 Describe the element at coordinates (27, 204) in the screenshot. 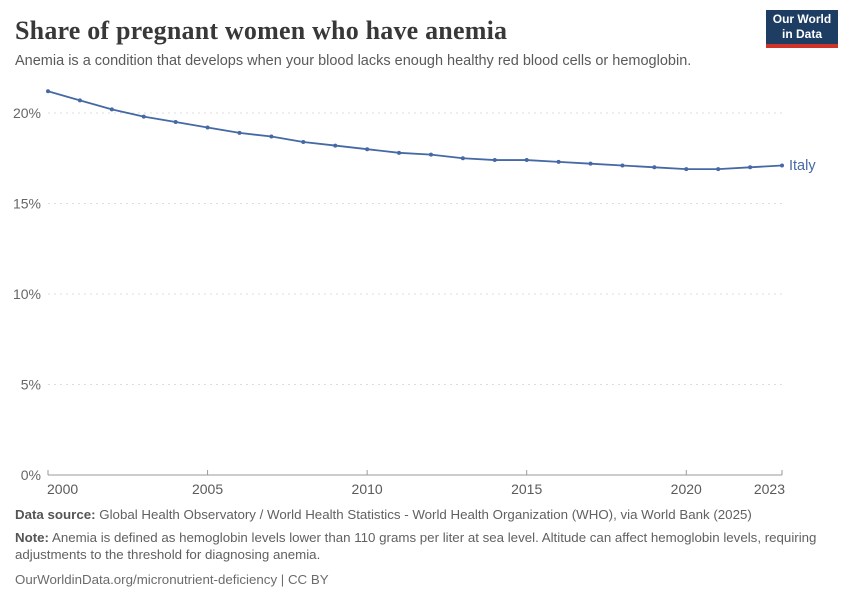

I see `svg-text: 15%` at that location.